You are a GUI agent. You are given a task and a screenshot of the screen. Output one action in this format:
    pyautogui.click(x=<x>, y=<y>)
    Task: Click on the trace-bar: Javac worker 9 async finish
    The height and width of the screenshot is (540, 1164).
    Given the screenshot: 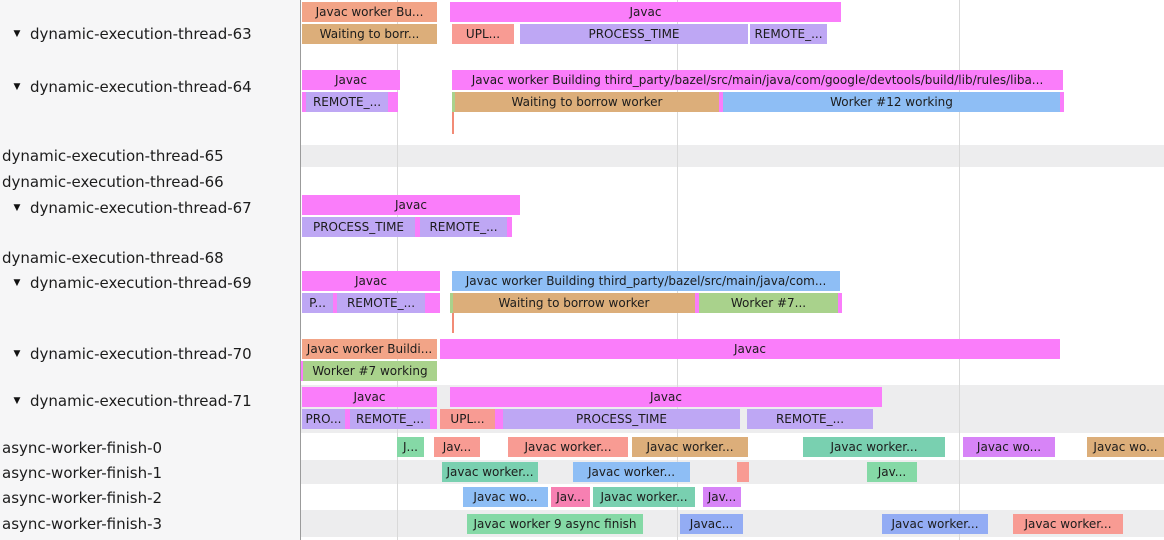 What is the action you would take?
    pyautogui.click(x=555, y=524)
    